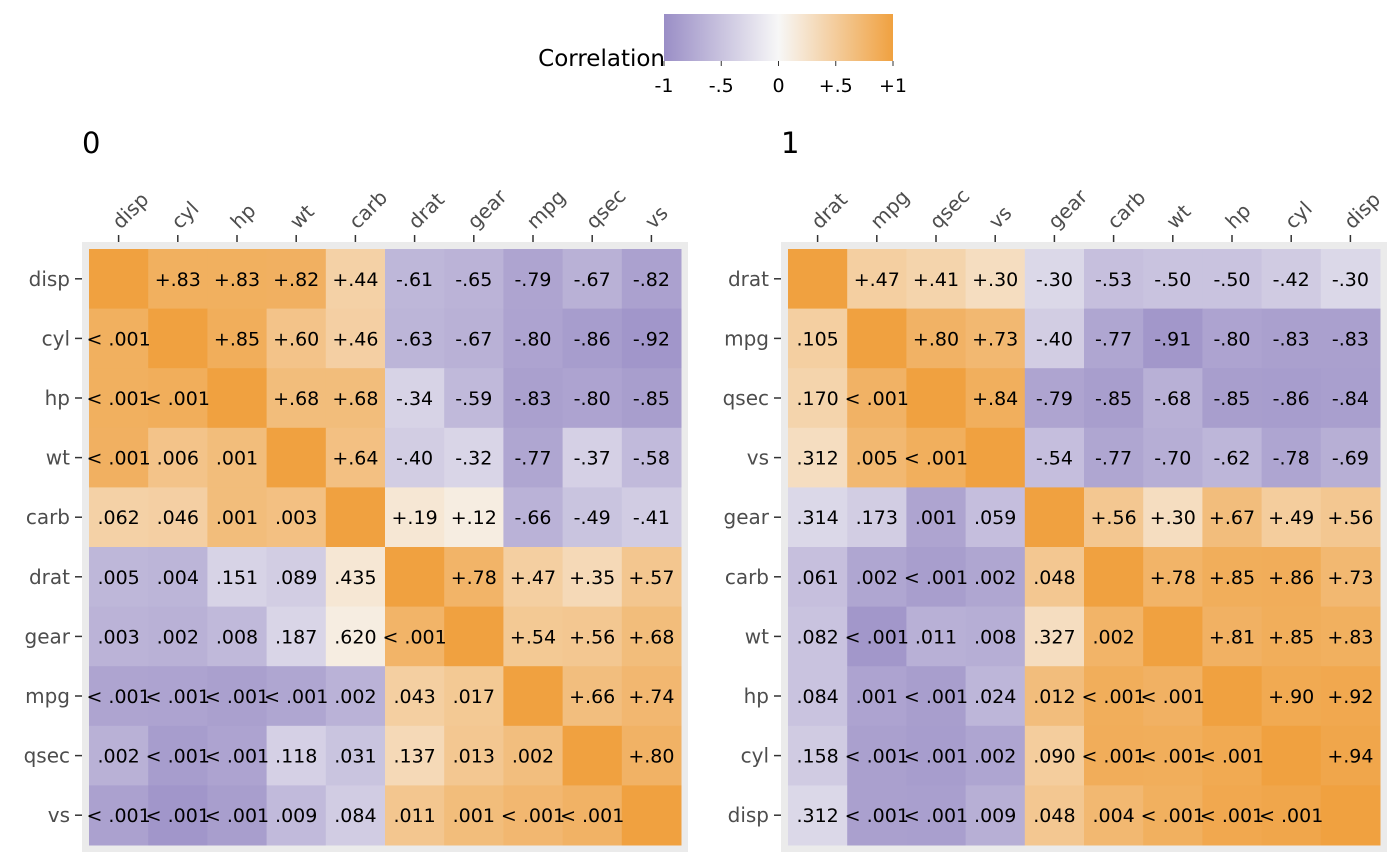  I want to click on cell-label: -.30, so click(1350, 280).